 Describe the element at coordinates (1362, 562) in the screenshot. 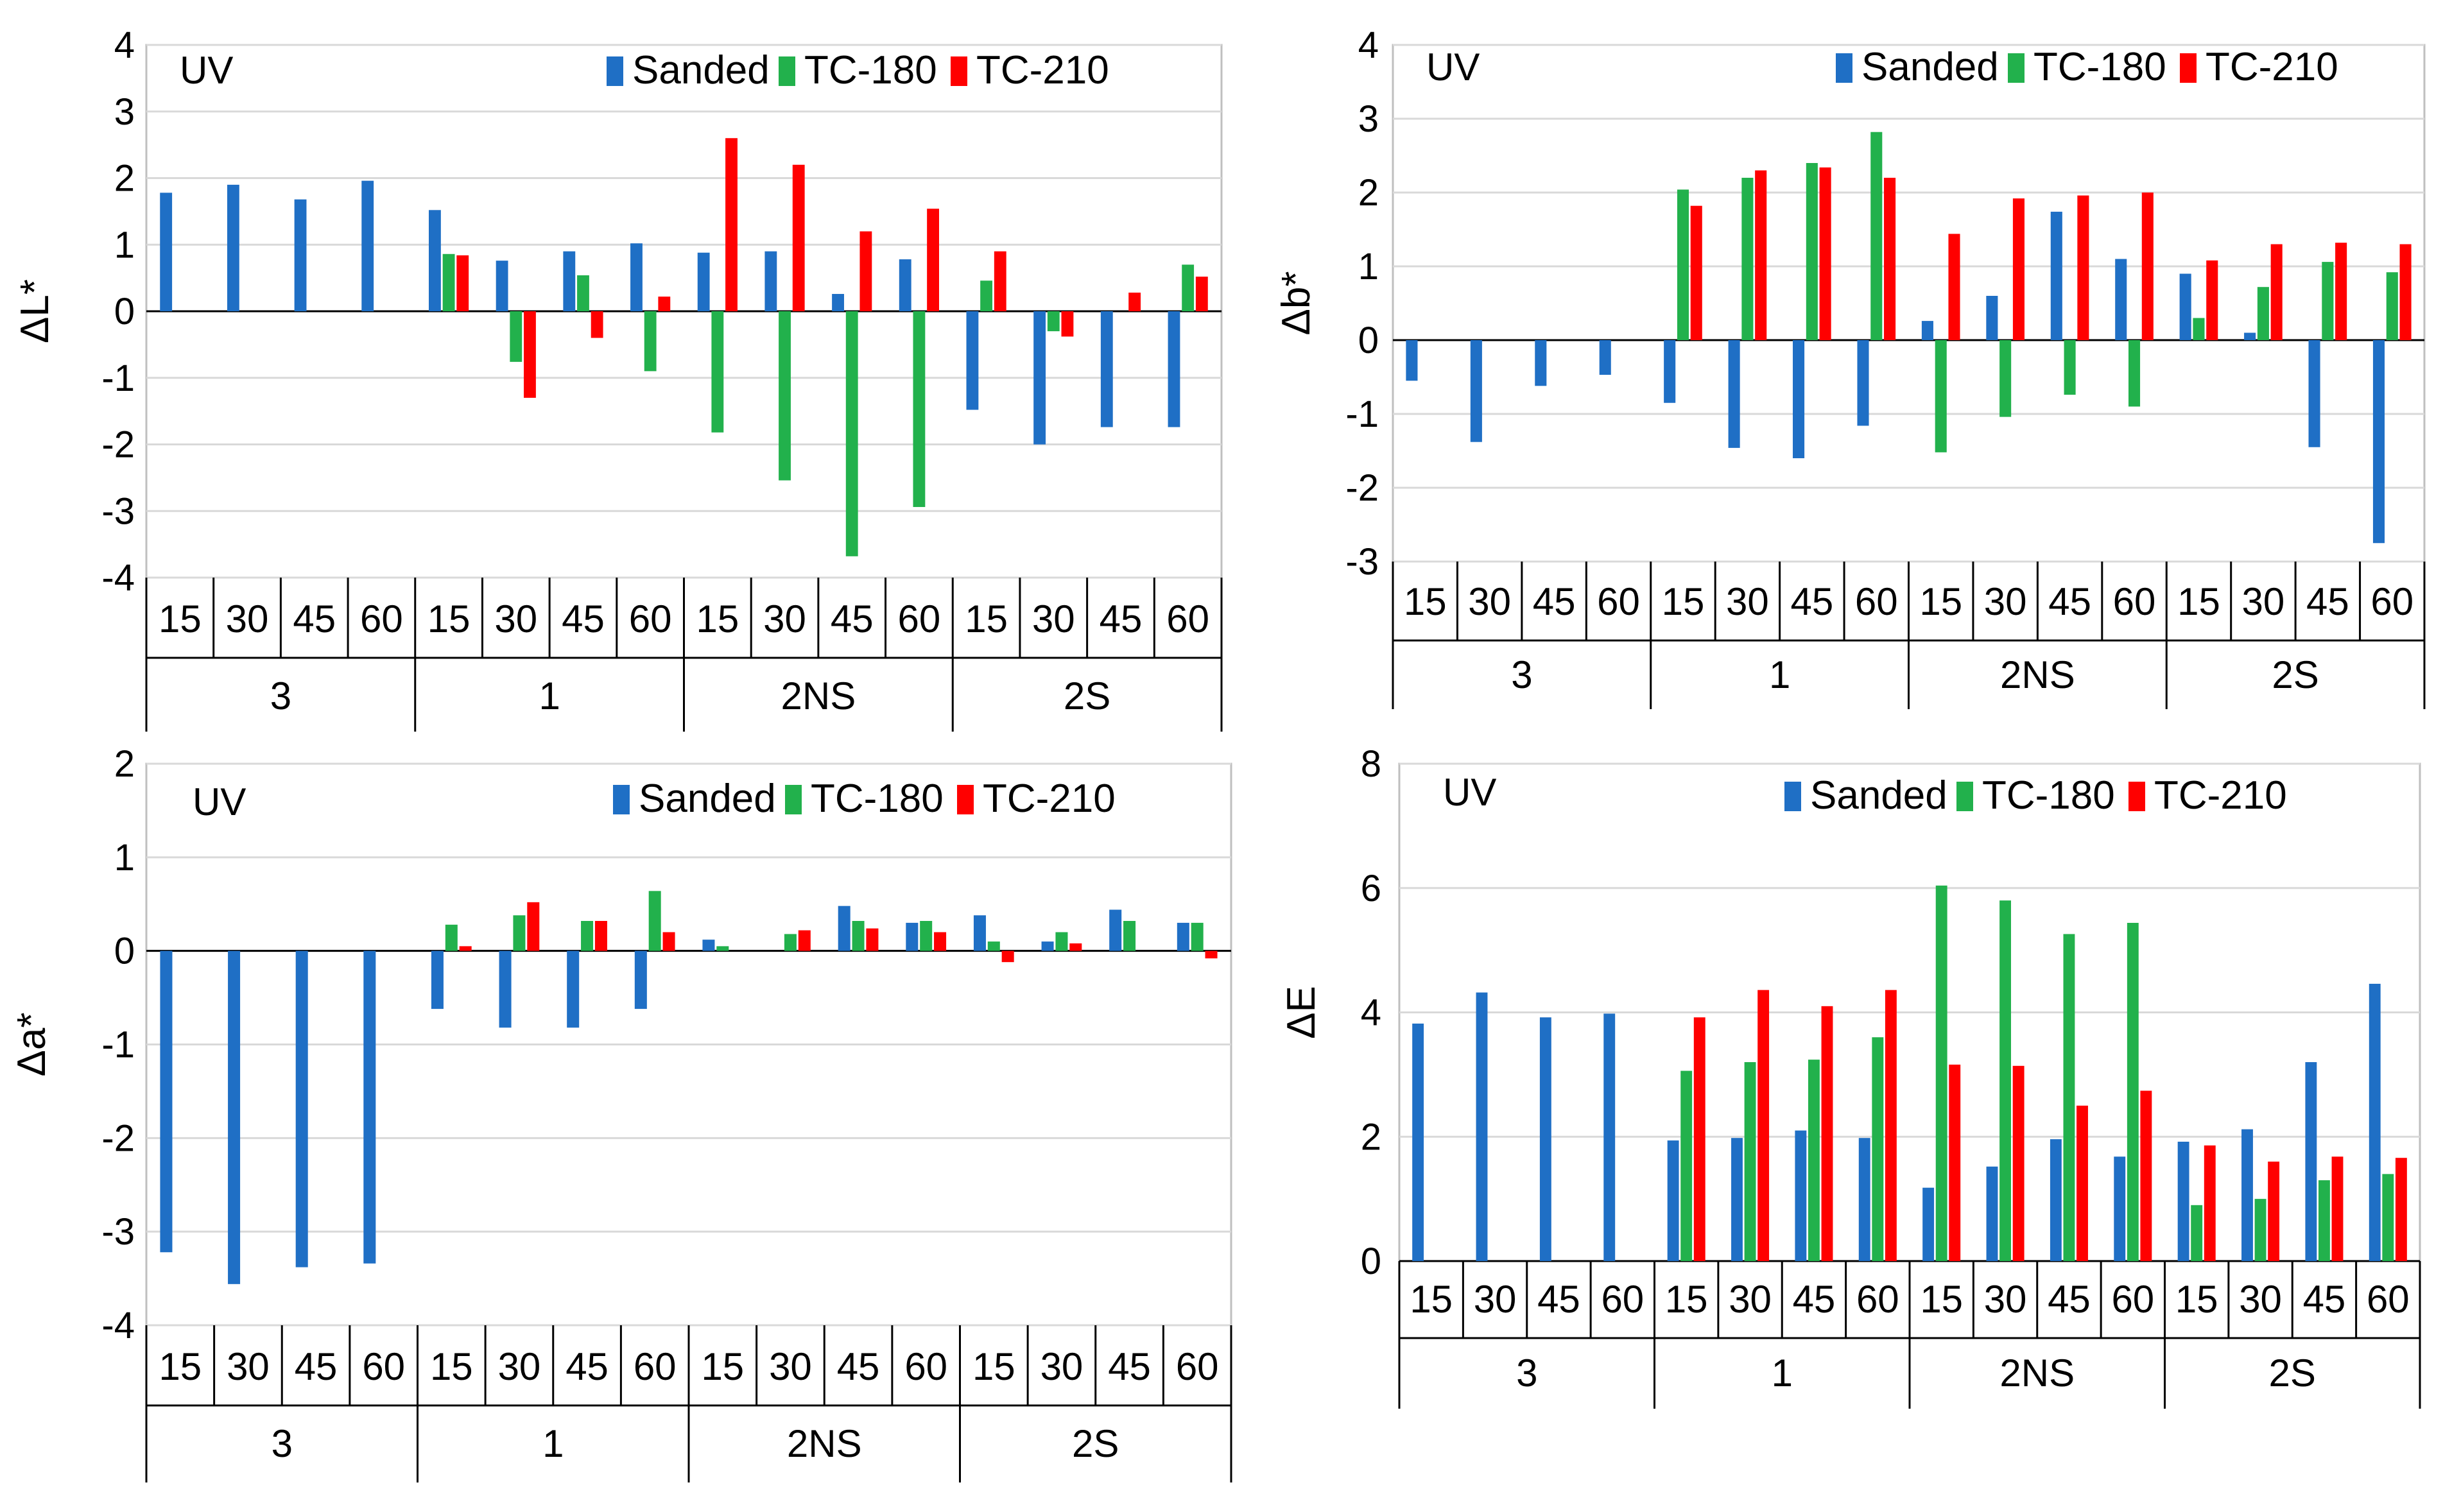

I see `y-tick-label: -3` at that location.